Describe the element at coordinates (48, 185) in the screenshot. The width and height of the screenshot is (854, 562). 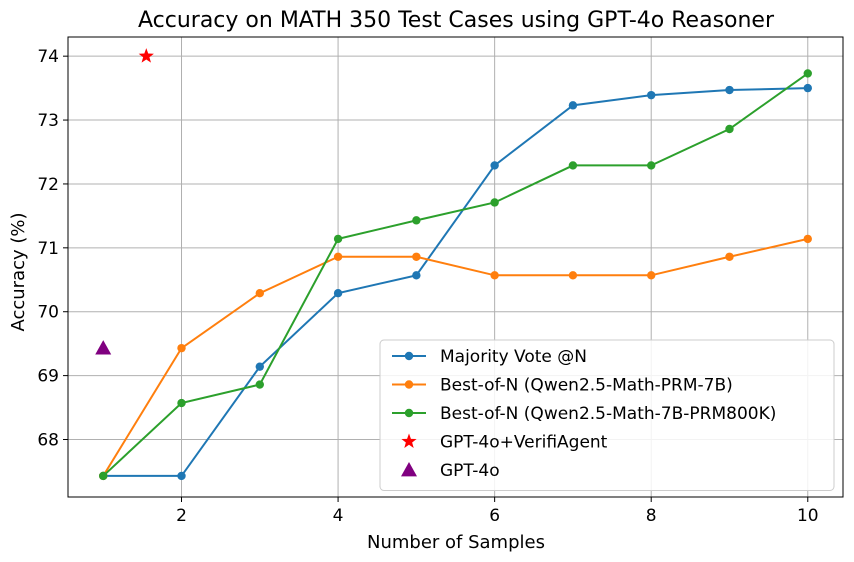
I see `y-tick-label-4: 72` at that location.